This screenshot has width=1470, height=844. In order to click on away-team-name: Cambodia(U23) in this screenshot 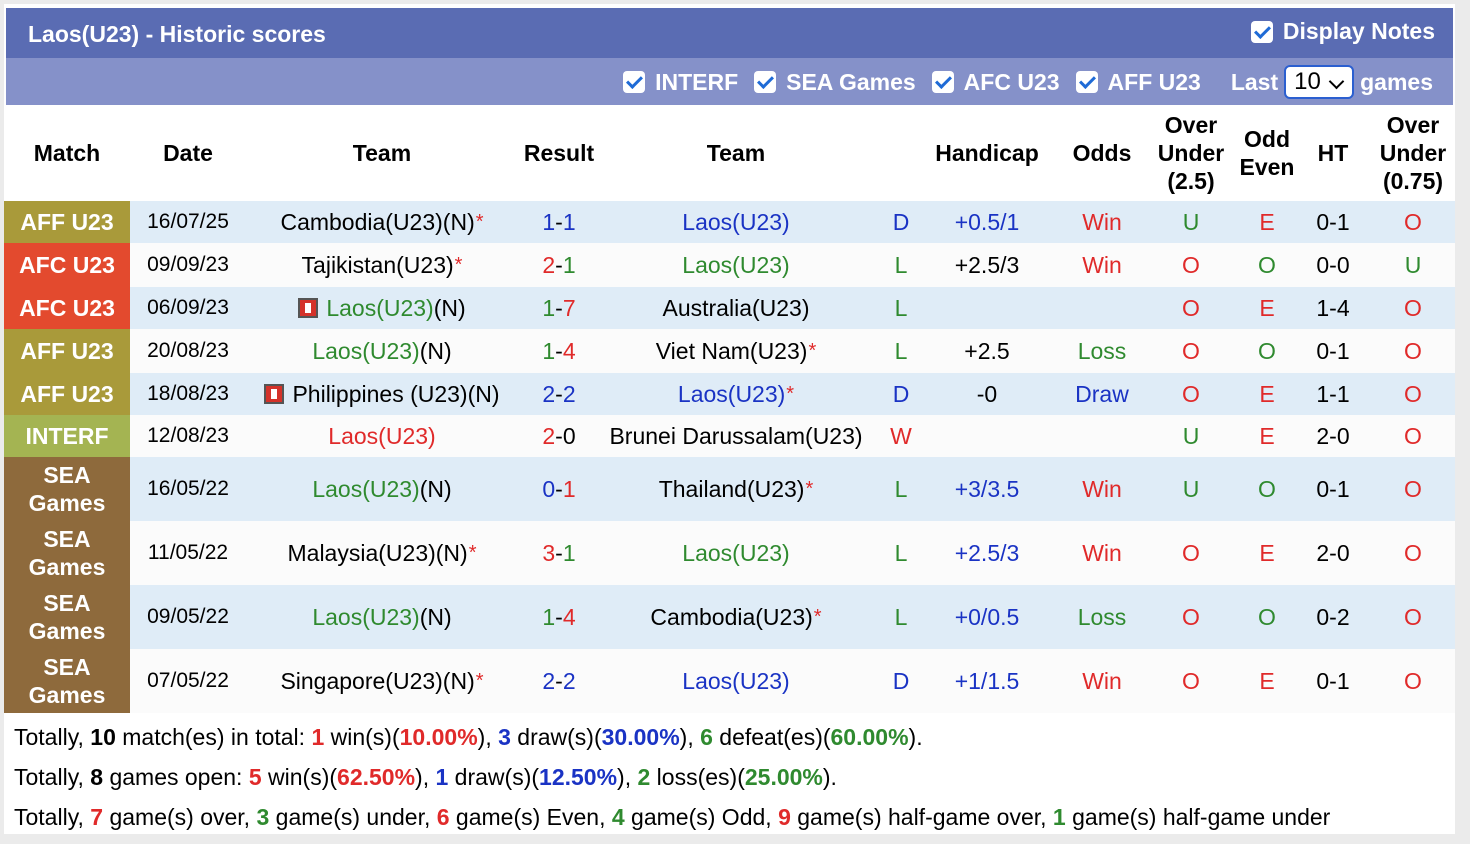, I will do `click(731, 616)`.